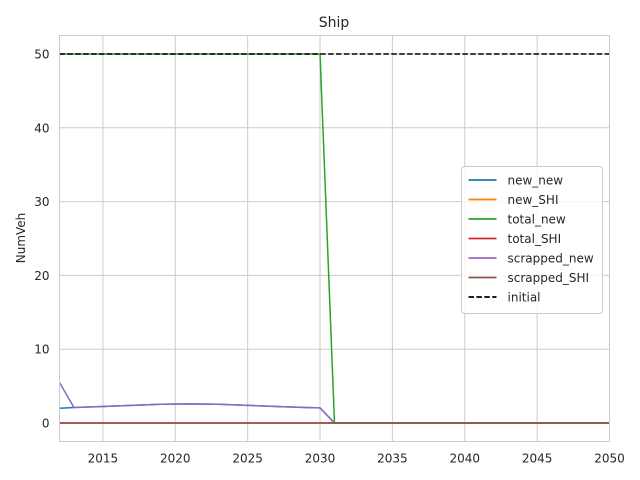  Describe the element at coordinates (46, 424) in the screenshot. I see `y-tick-label: 0` at that location.